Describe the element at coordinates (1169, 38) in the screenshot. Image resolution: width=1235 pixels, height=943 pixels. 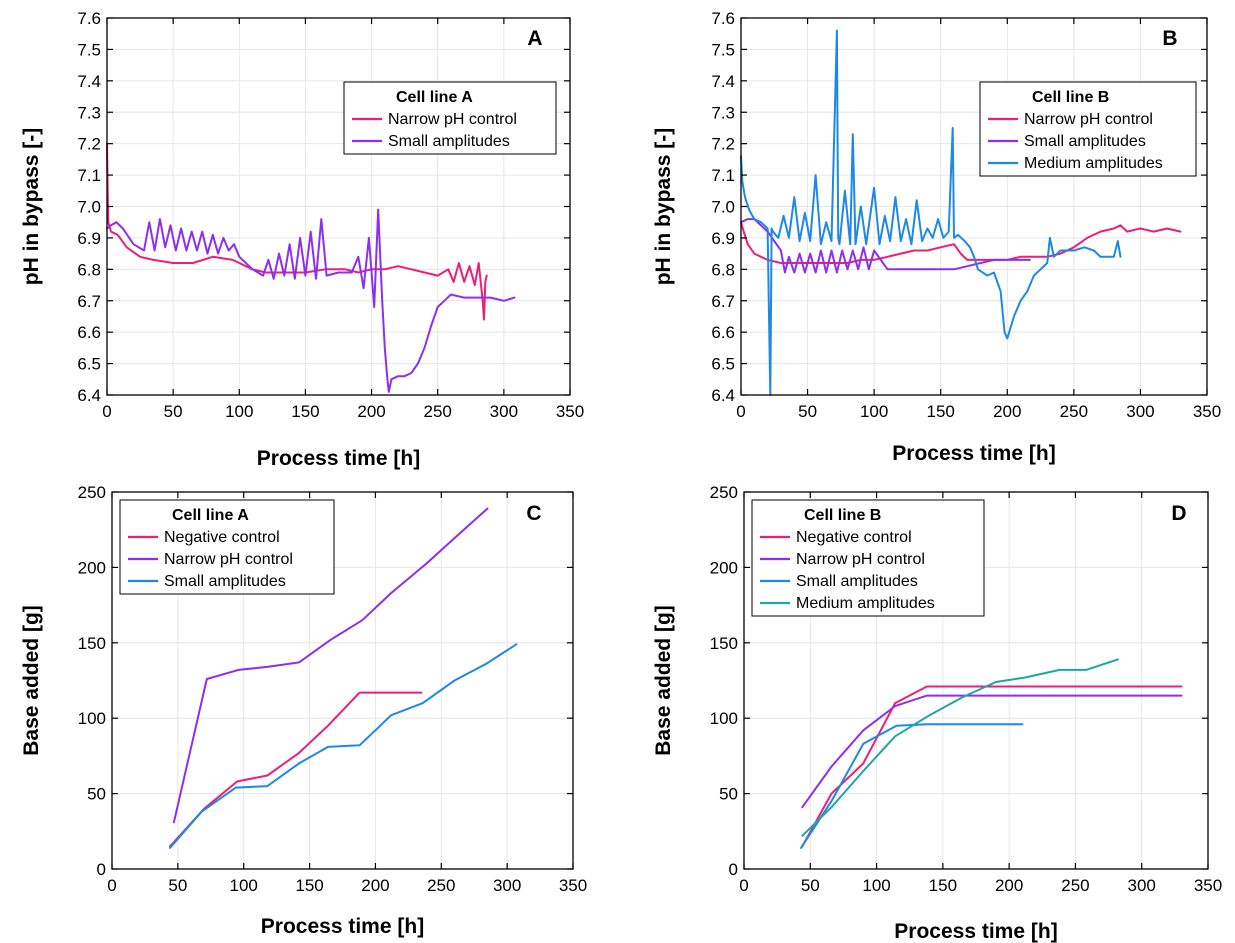
I see `panel-label: B` at that location.